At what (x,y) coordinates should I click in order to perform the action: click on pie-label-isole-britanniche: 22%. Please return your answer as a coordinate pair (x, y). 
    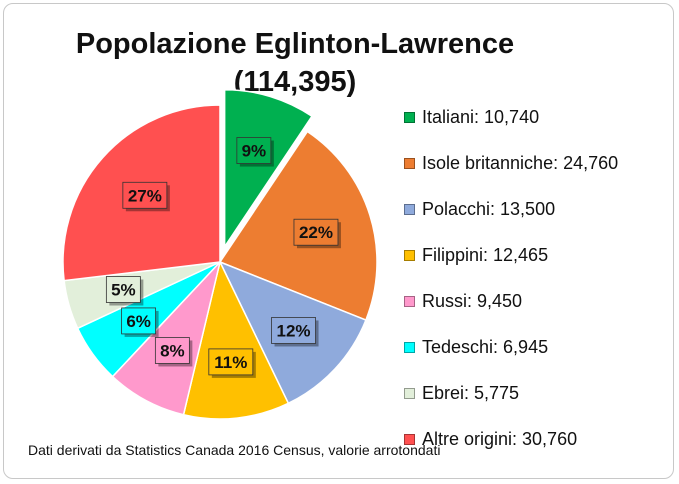
    Looking at the image, I should click on (317, 233).